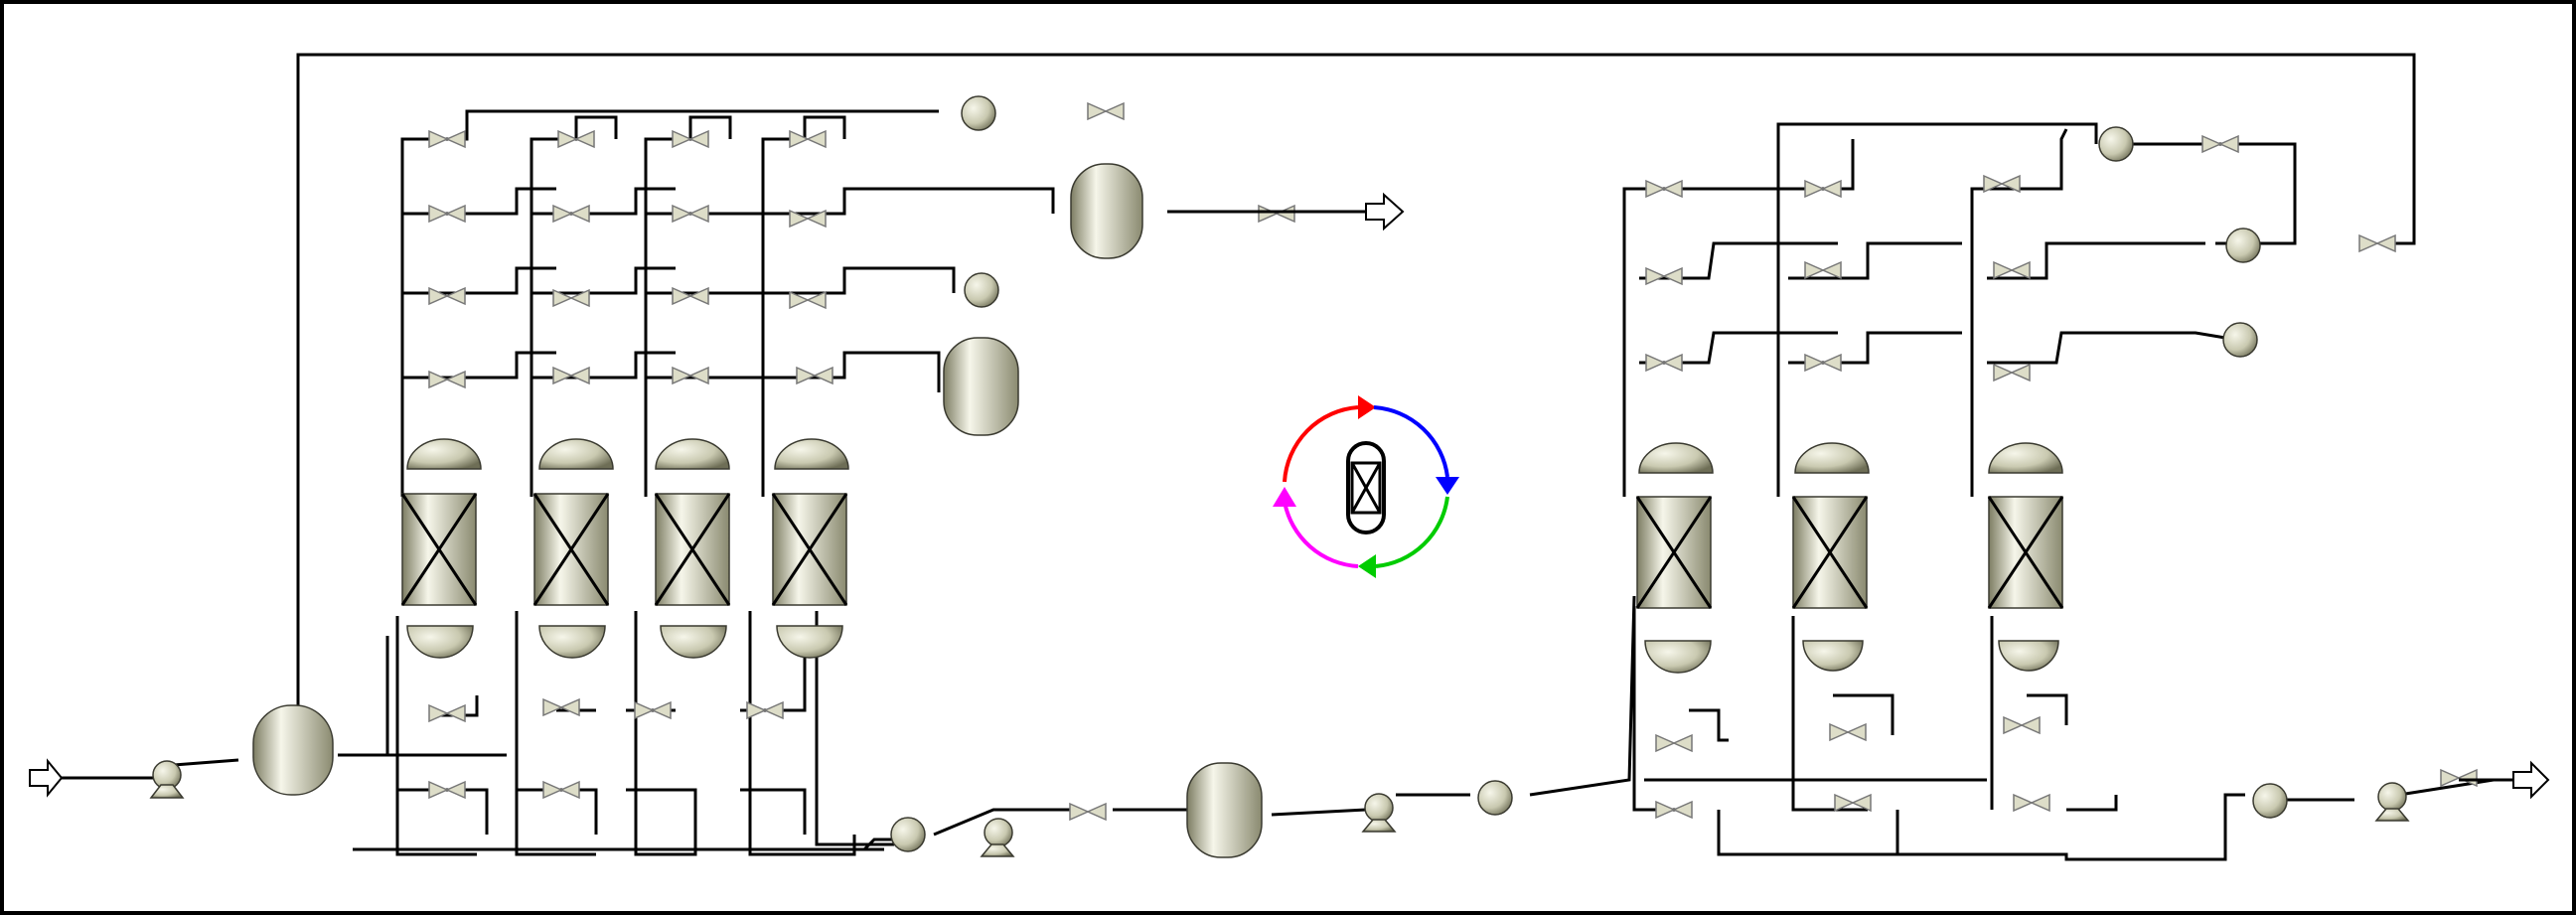 The image size is (2576, 915). Describe the element at coordinates (1366, 486) in the screenshot. I see `cycle-icon` at that location.